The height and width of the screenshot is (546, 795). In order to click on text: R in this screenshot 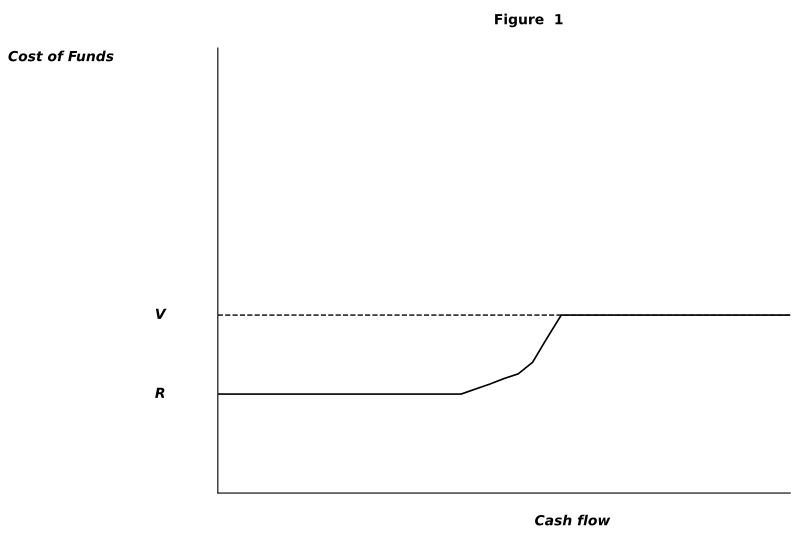, I will do `click(159, 393)`.